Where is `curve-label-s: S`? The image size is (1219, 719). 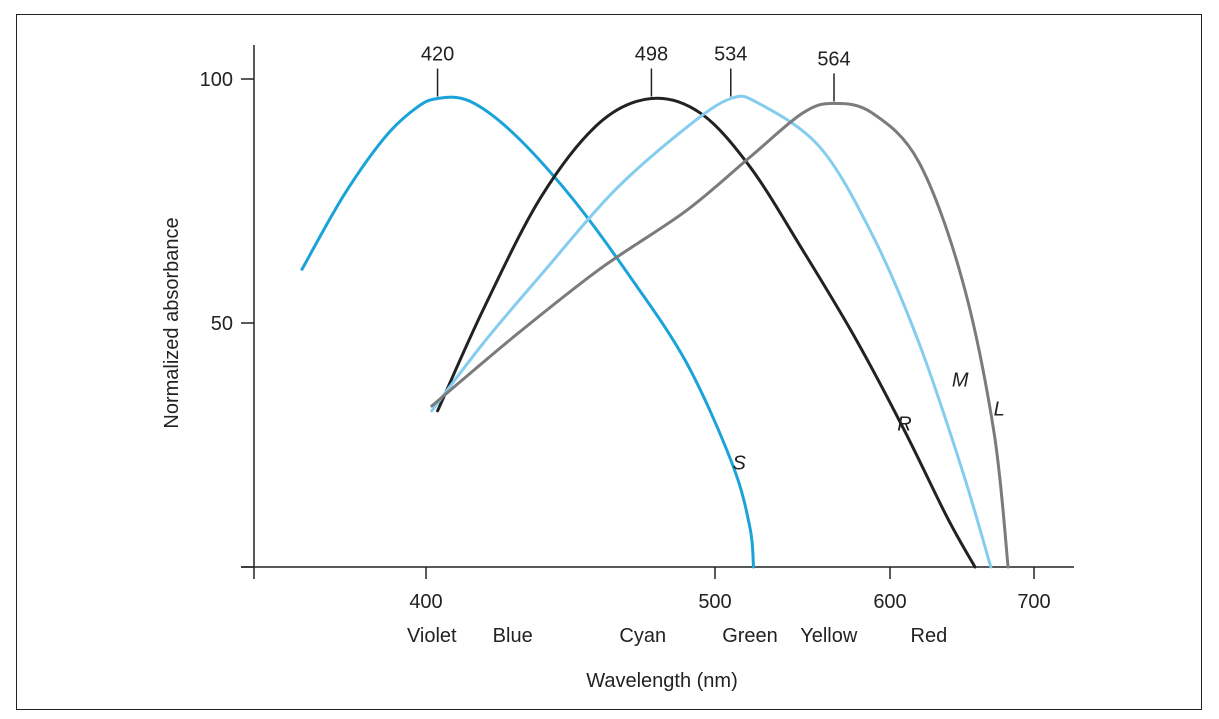
curve-label-s: S is located at coordinates (740, 463).